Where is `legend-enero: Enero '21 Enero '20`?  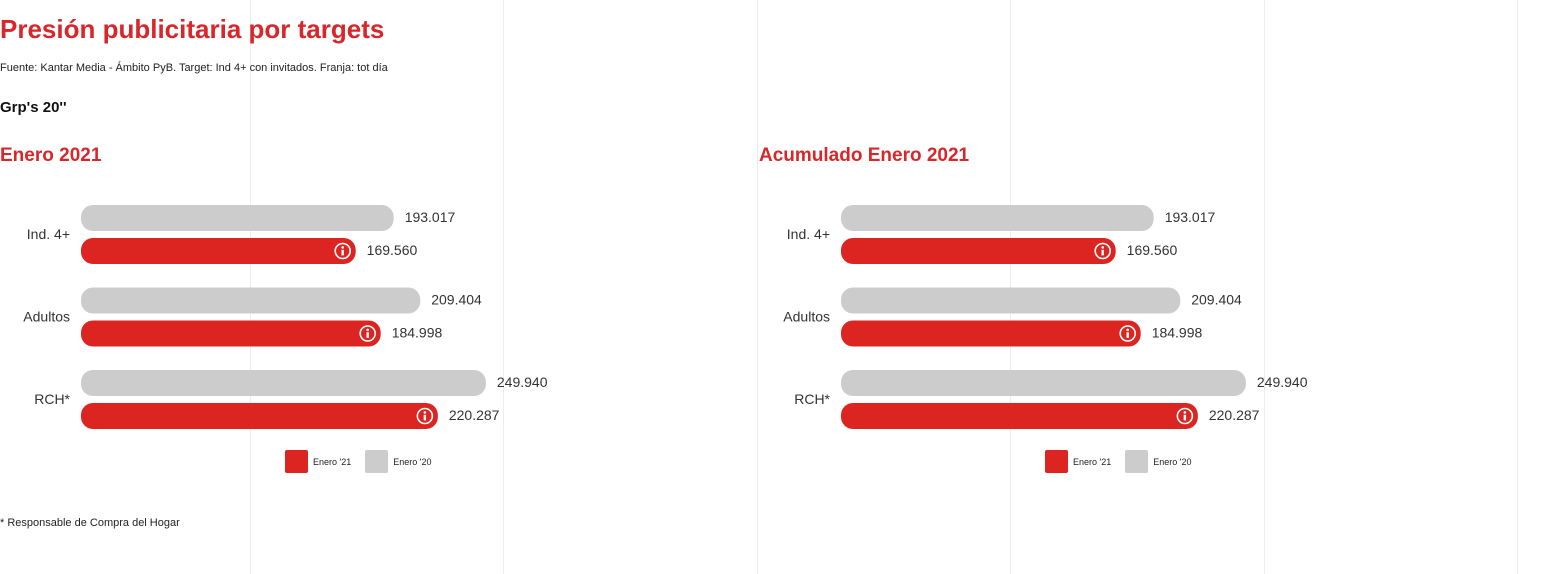 legend-enero: Enero '21 Enero '20 is located at coordinates (365, 461).